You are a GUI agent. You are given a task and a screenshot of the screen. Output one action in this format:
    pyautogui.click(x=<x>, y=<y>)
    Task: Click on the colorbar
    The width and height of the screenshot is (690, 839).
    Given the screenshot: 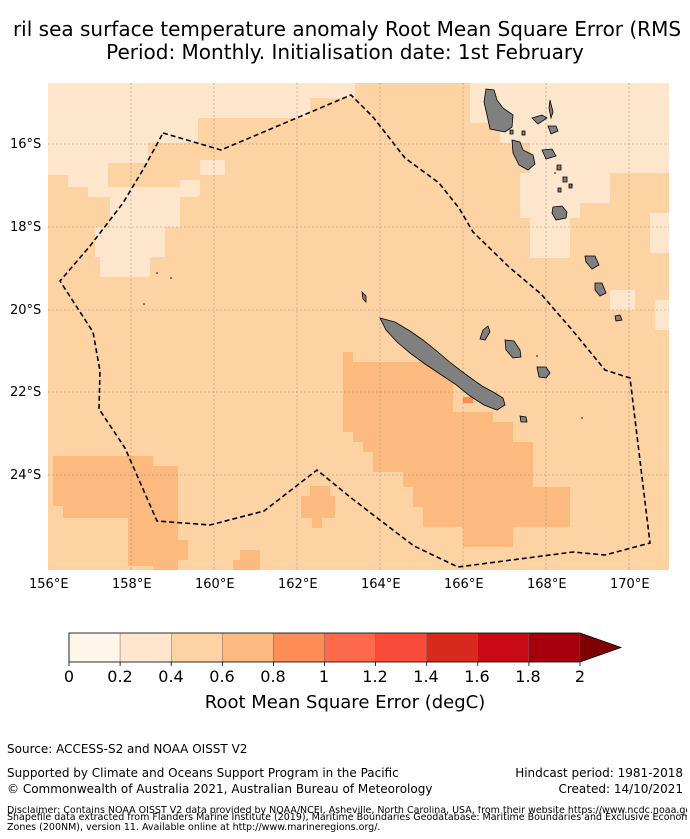 What is the action you would take?
    pyautogui.click(x=345, y=649)
    